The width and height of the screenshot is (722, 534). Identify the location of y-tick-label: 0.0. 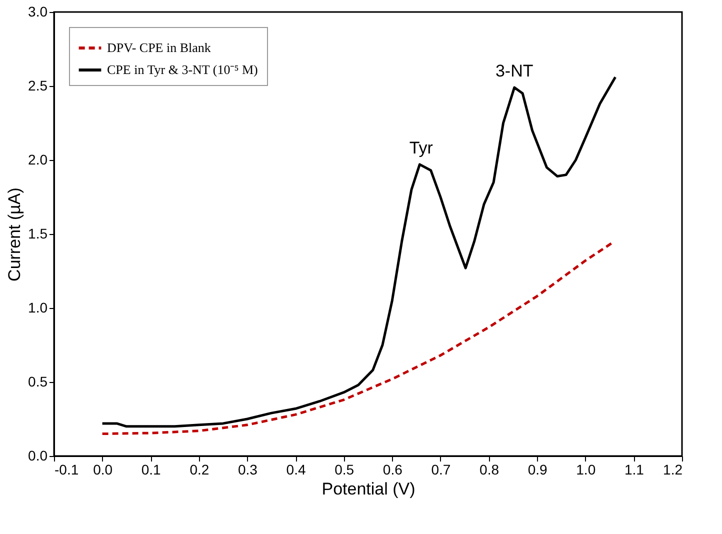
(38, 456).